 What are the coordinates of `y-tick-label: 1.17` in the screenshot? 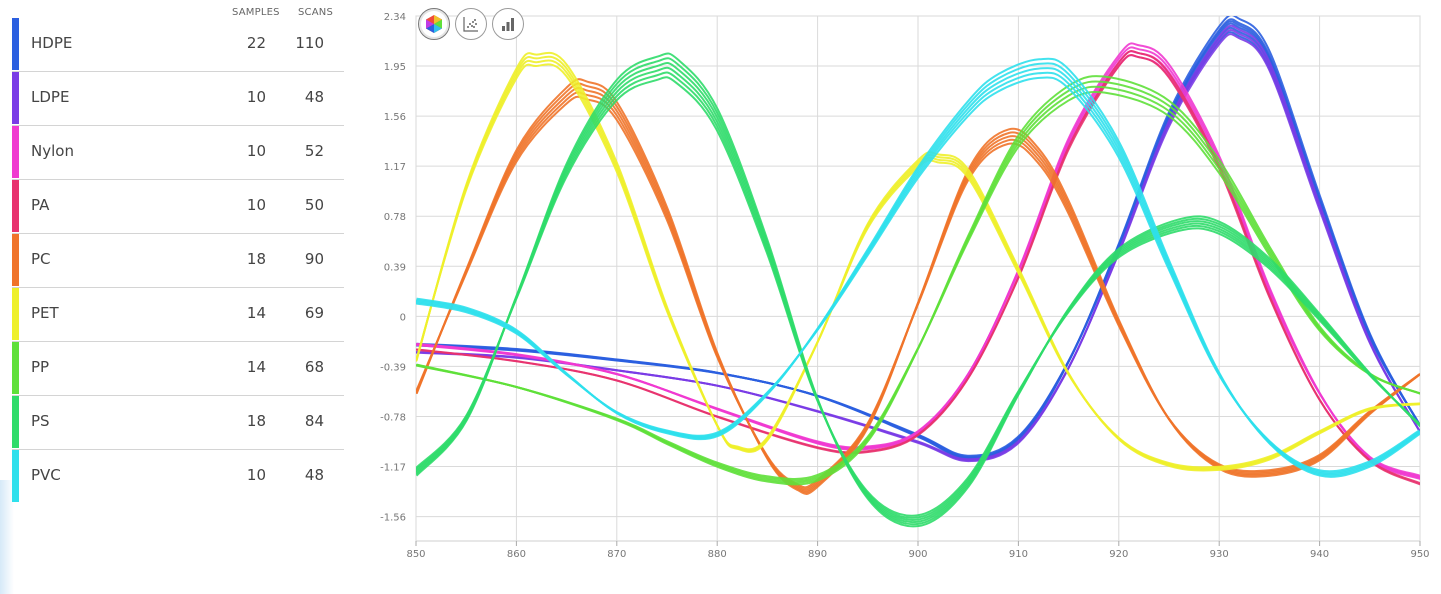 It's located at (395, 167).